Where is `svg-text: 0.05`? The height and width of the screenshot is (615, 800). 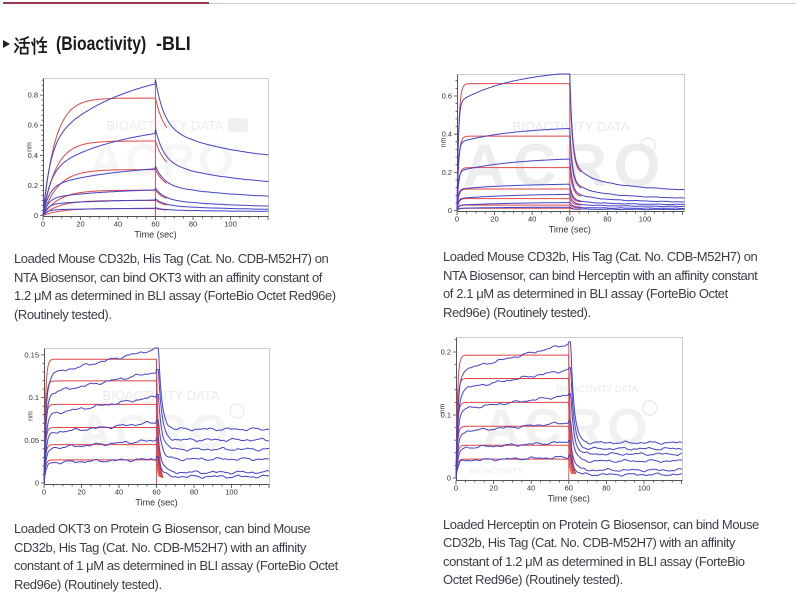 svg-text: 0.05 is located at coordinates (31, 440).